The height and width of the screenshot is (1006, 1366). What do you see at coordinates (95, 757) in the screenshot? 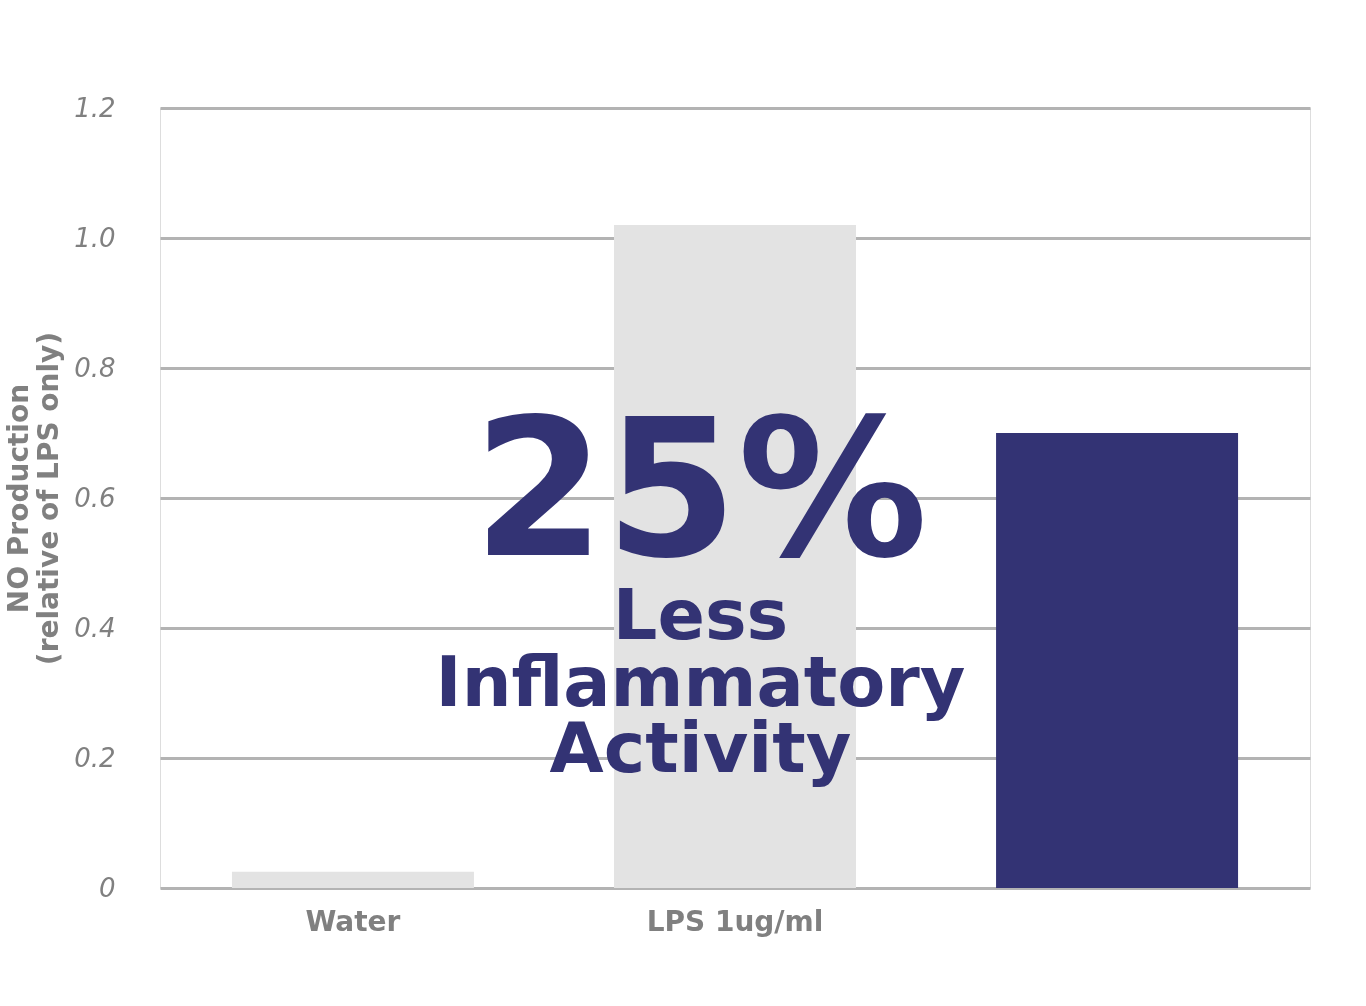
I see `y-tick-label: 0.2` at bounding box center [95, 757].